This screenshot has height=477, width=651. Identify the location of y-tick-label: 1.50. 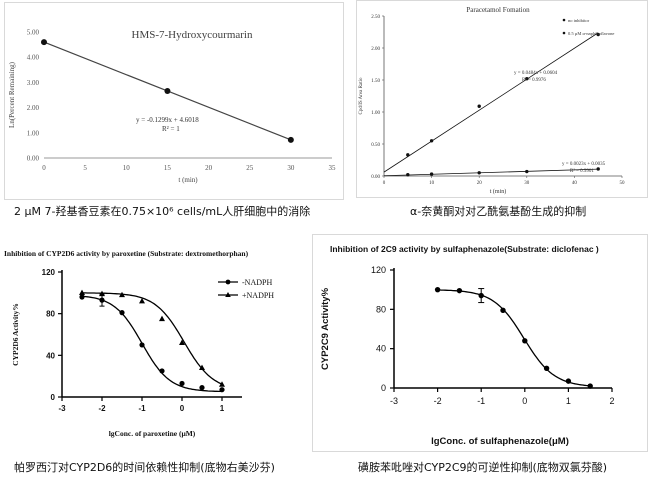
(375, 81).